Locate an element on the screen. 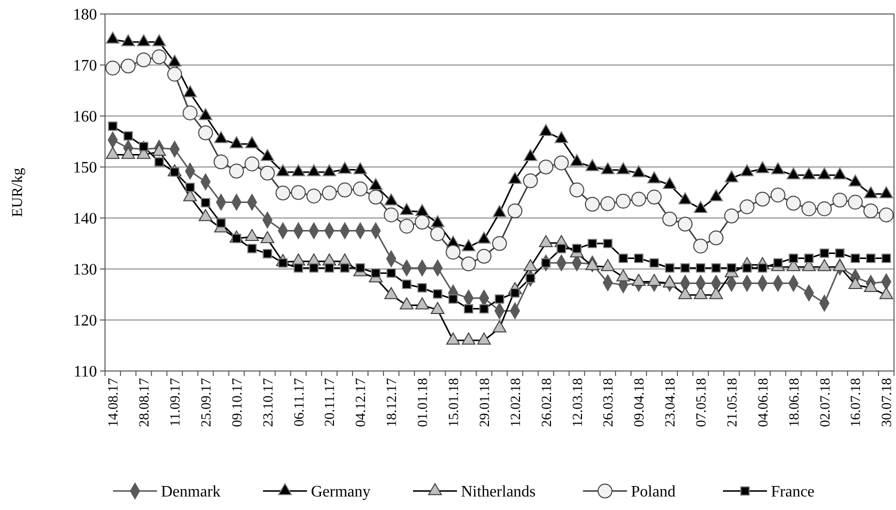  x-tick-label: 11.09.17 is located at coordinates (176, 402).